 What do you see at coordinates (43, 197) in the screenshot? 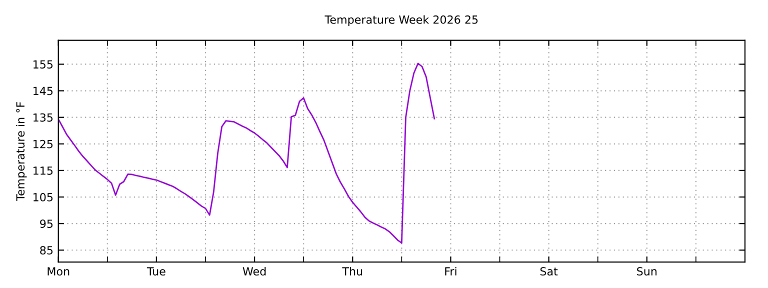
I see `y-tick-label: 105` at bounding box center [43, 197].